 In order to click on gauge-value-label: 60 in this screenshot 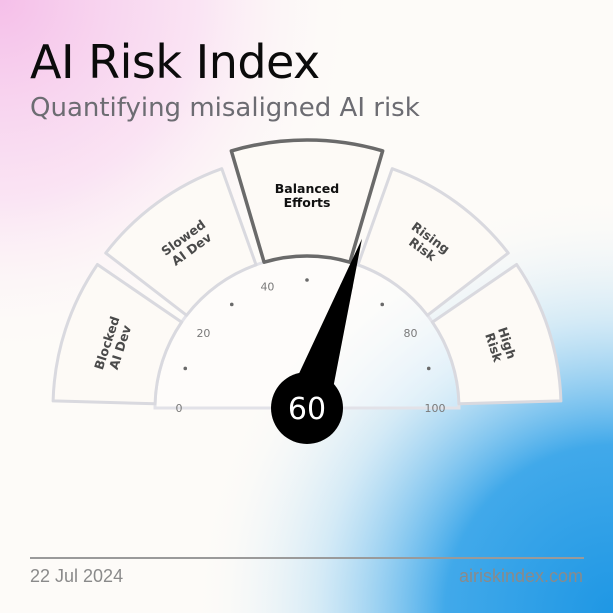, I will do `click(307, 409)`.